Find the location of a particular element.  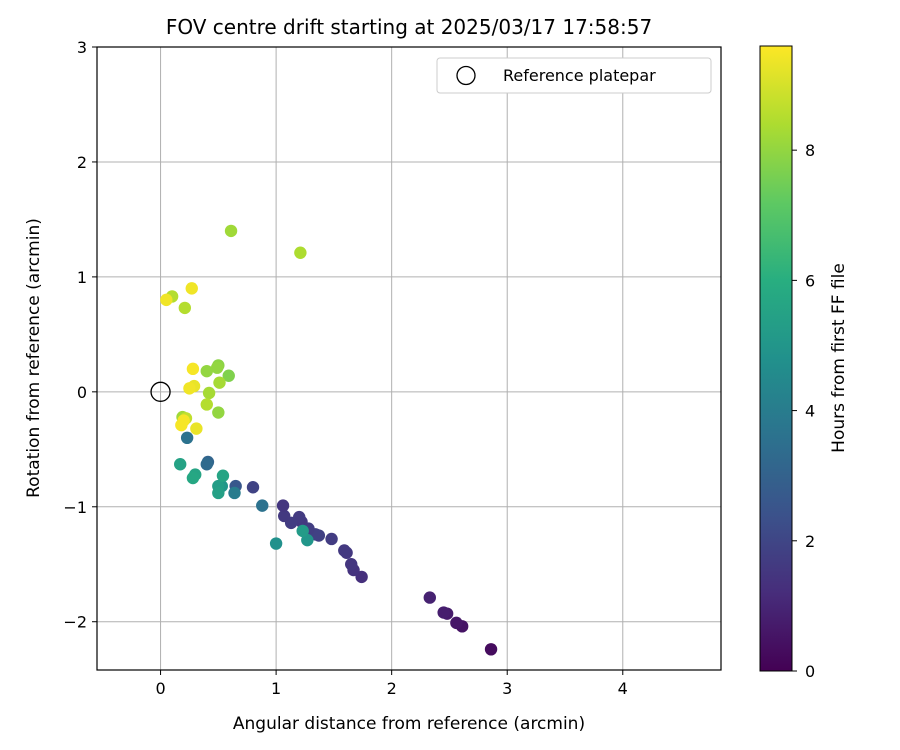

colorbar-tick-label: 2 is located at coordinates (810, 541).